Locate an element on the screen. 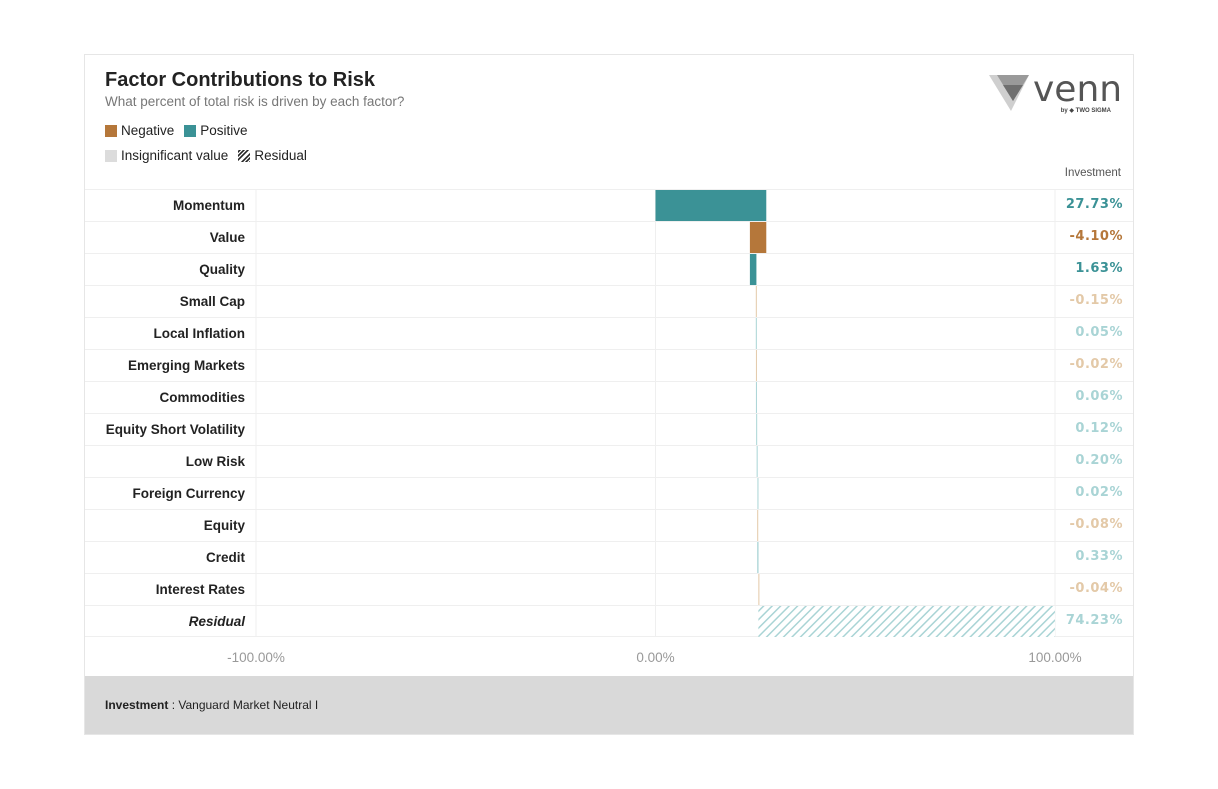 This screenshot has height=789, width=1218. factor-row: Commodities 0.06% is located at coordinates (609, 397).